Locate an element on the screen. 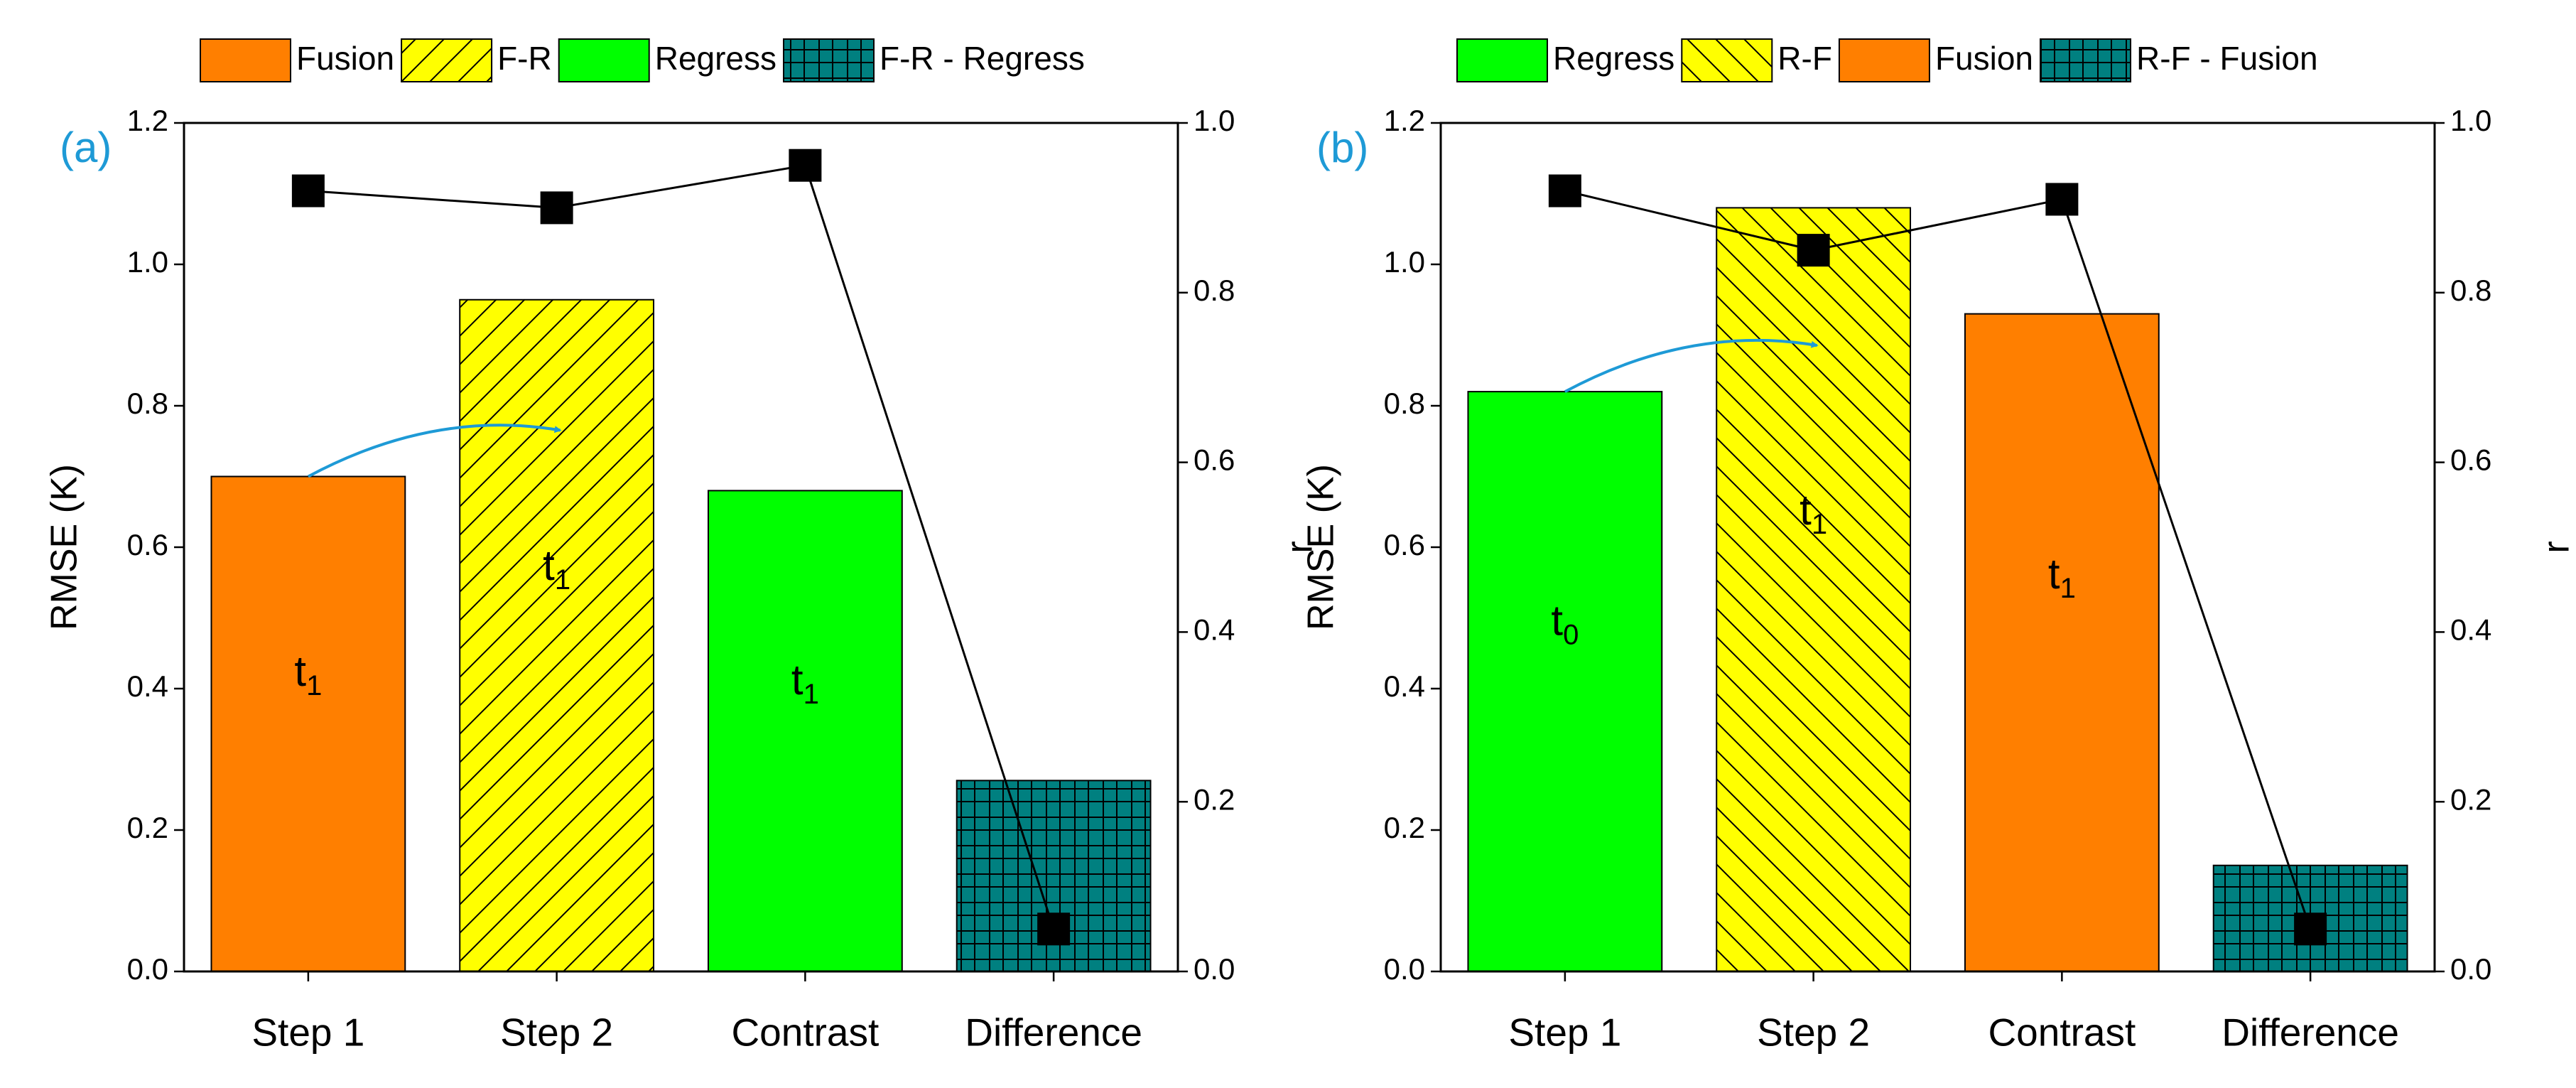  legend-label: F-R is located at coordinates (524, 59).